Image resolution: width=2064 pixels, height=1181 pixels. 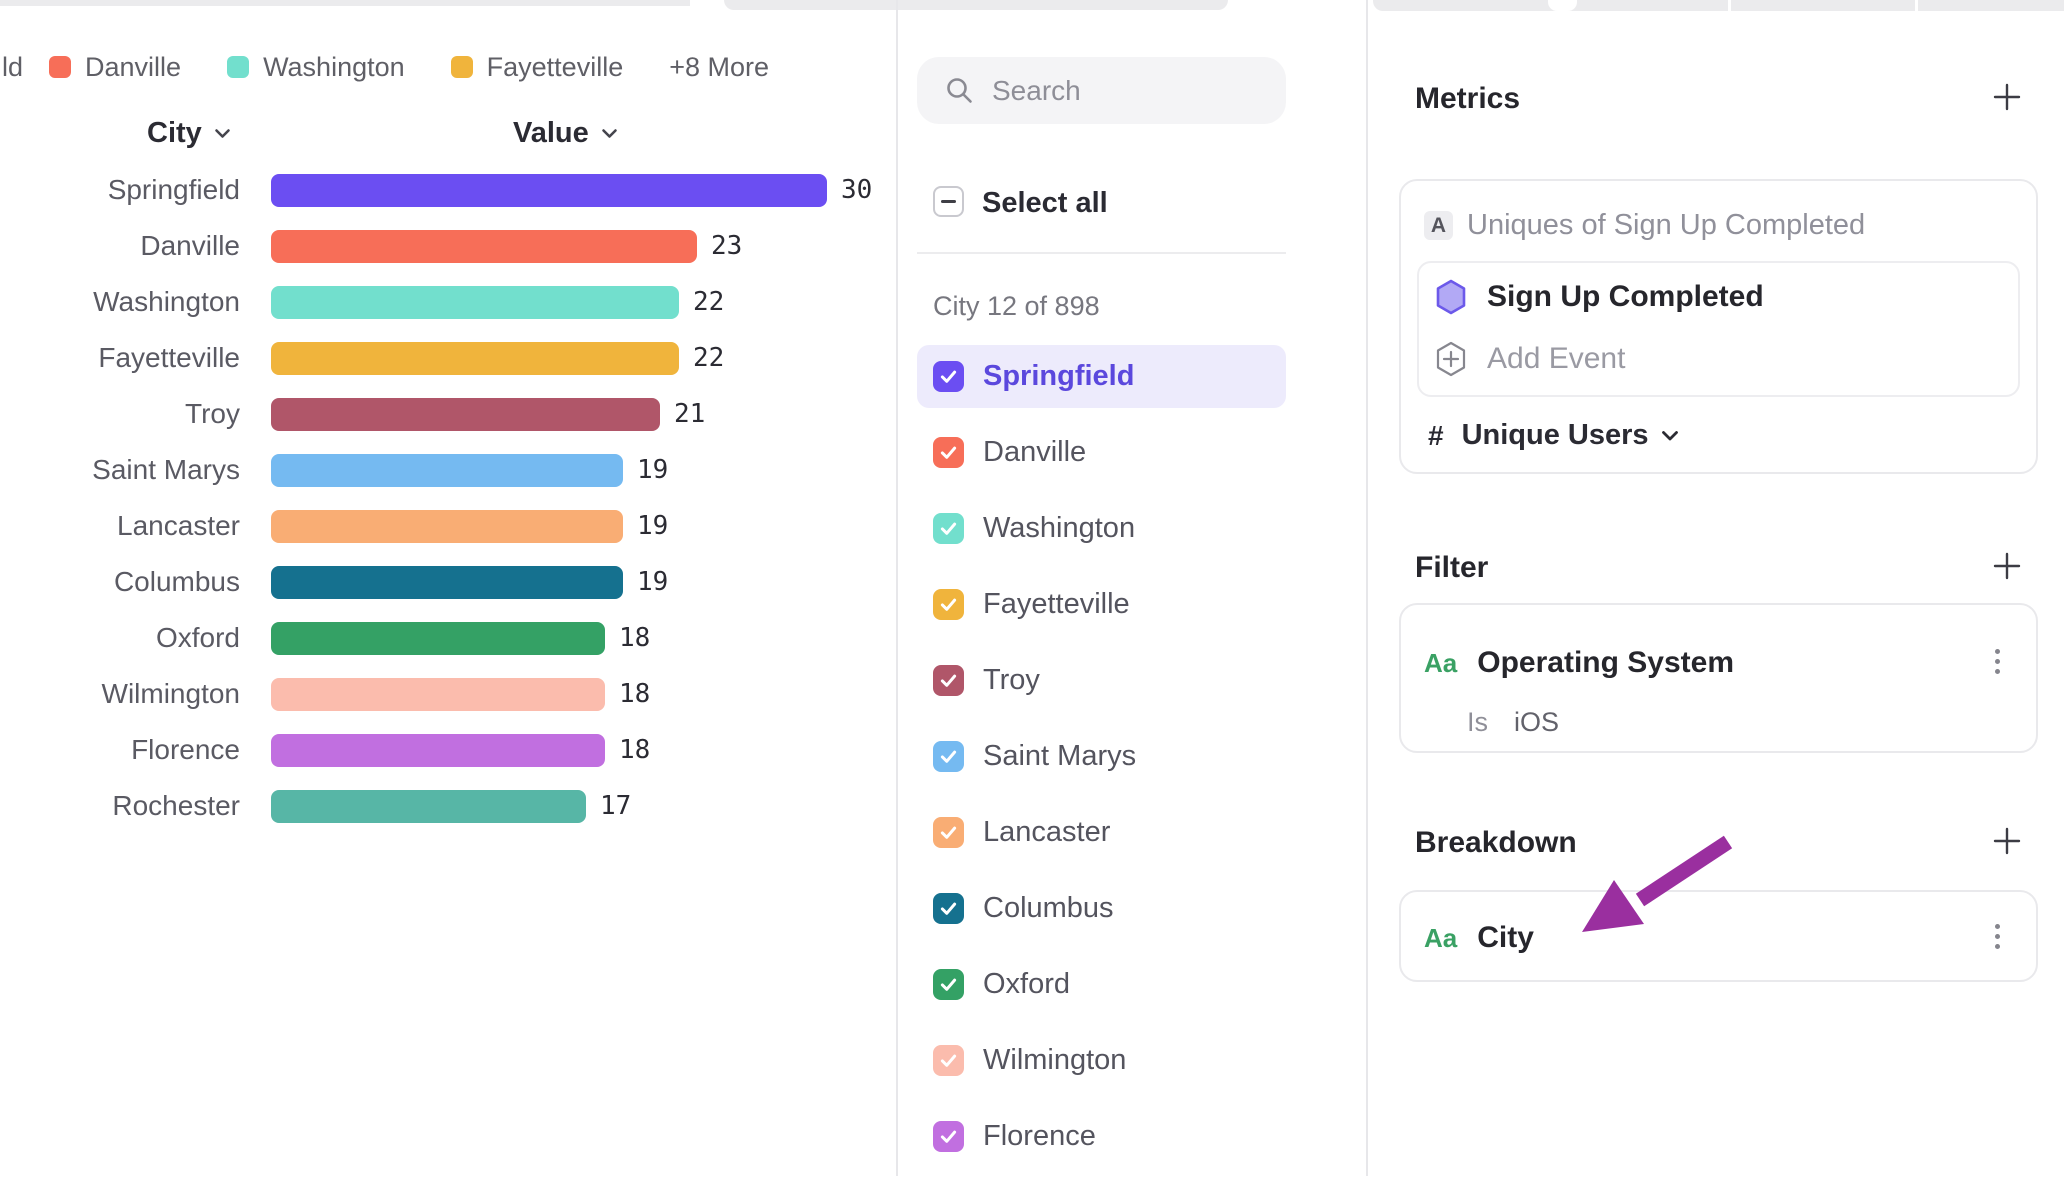 I want to click on city-list-item: Springfield, so click(x=1101, y=376).